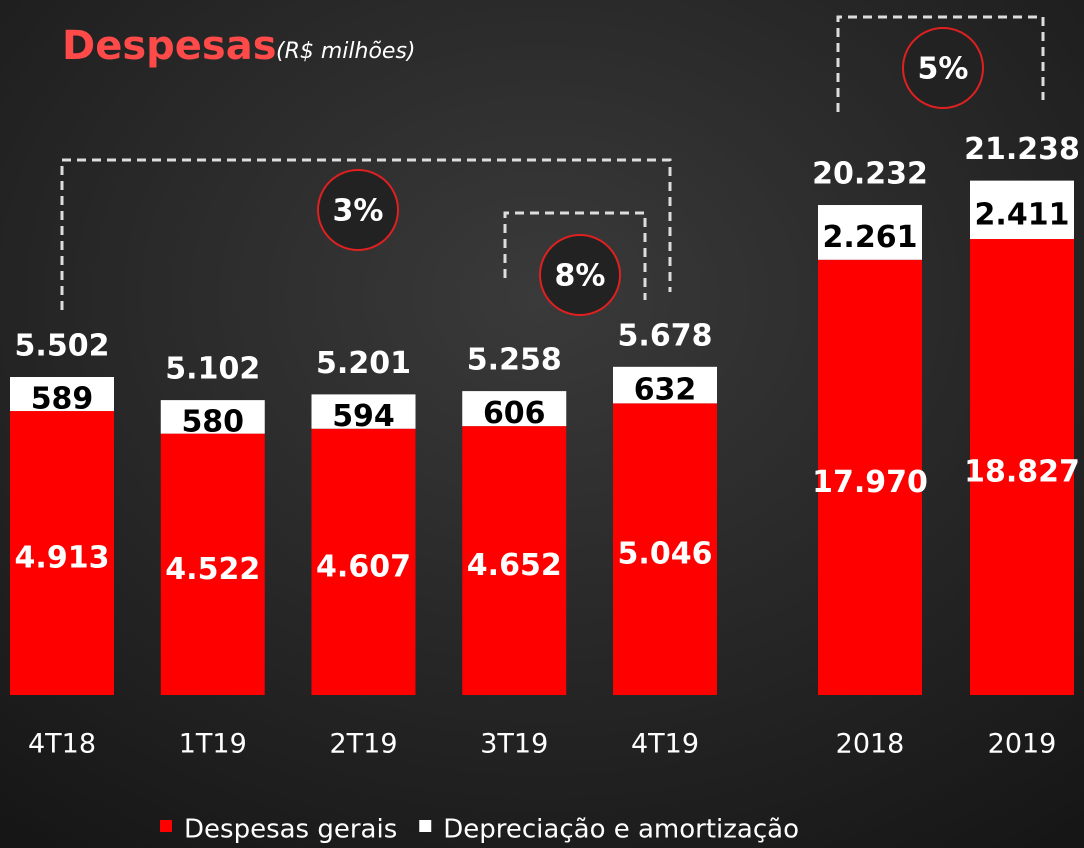  What do you see at coordinates (169, 46) in the screenshot?
I see `chart-title: Despesas` at bounding box center [169, 46].